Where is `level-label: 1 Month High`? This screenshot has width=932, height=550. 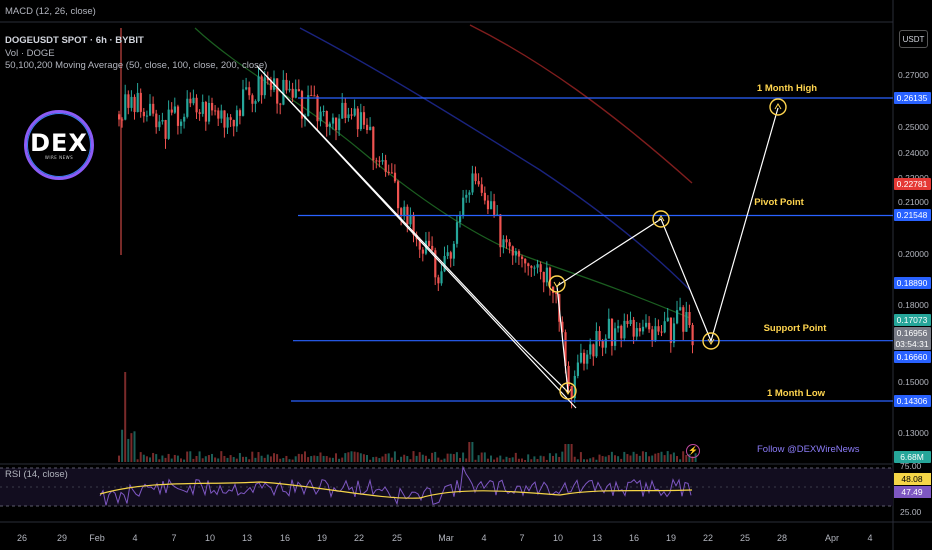
level-label: 1 Month High is located at coordinates (787, 88).